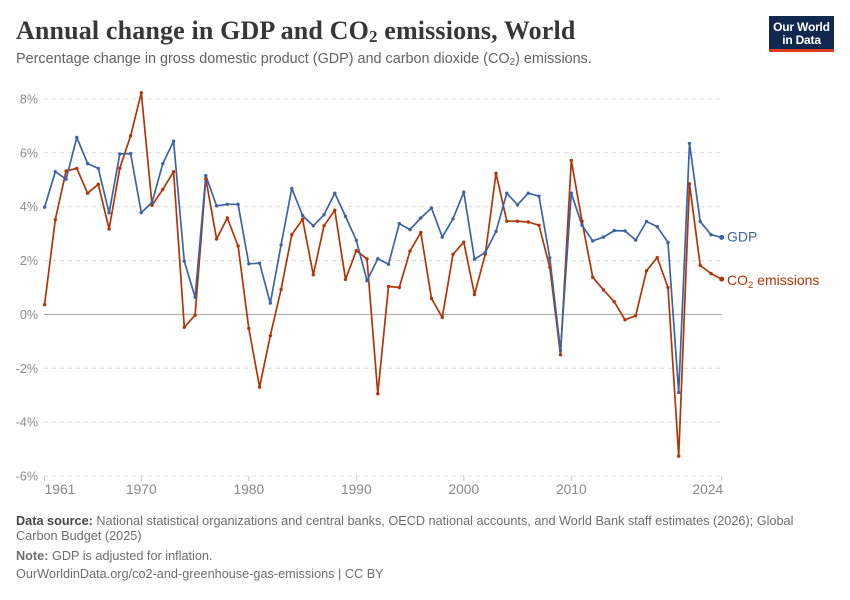 This screenshot has width=850, height=600. What do you see at coordinates (463, 489) in the screenshot?
I see `svg-text: 2000` at bounding box center [463, 489].